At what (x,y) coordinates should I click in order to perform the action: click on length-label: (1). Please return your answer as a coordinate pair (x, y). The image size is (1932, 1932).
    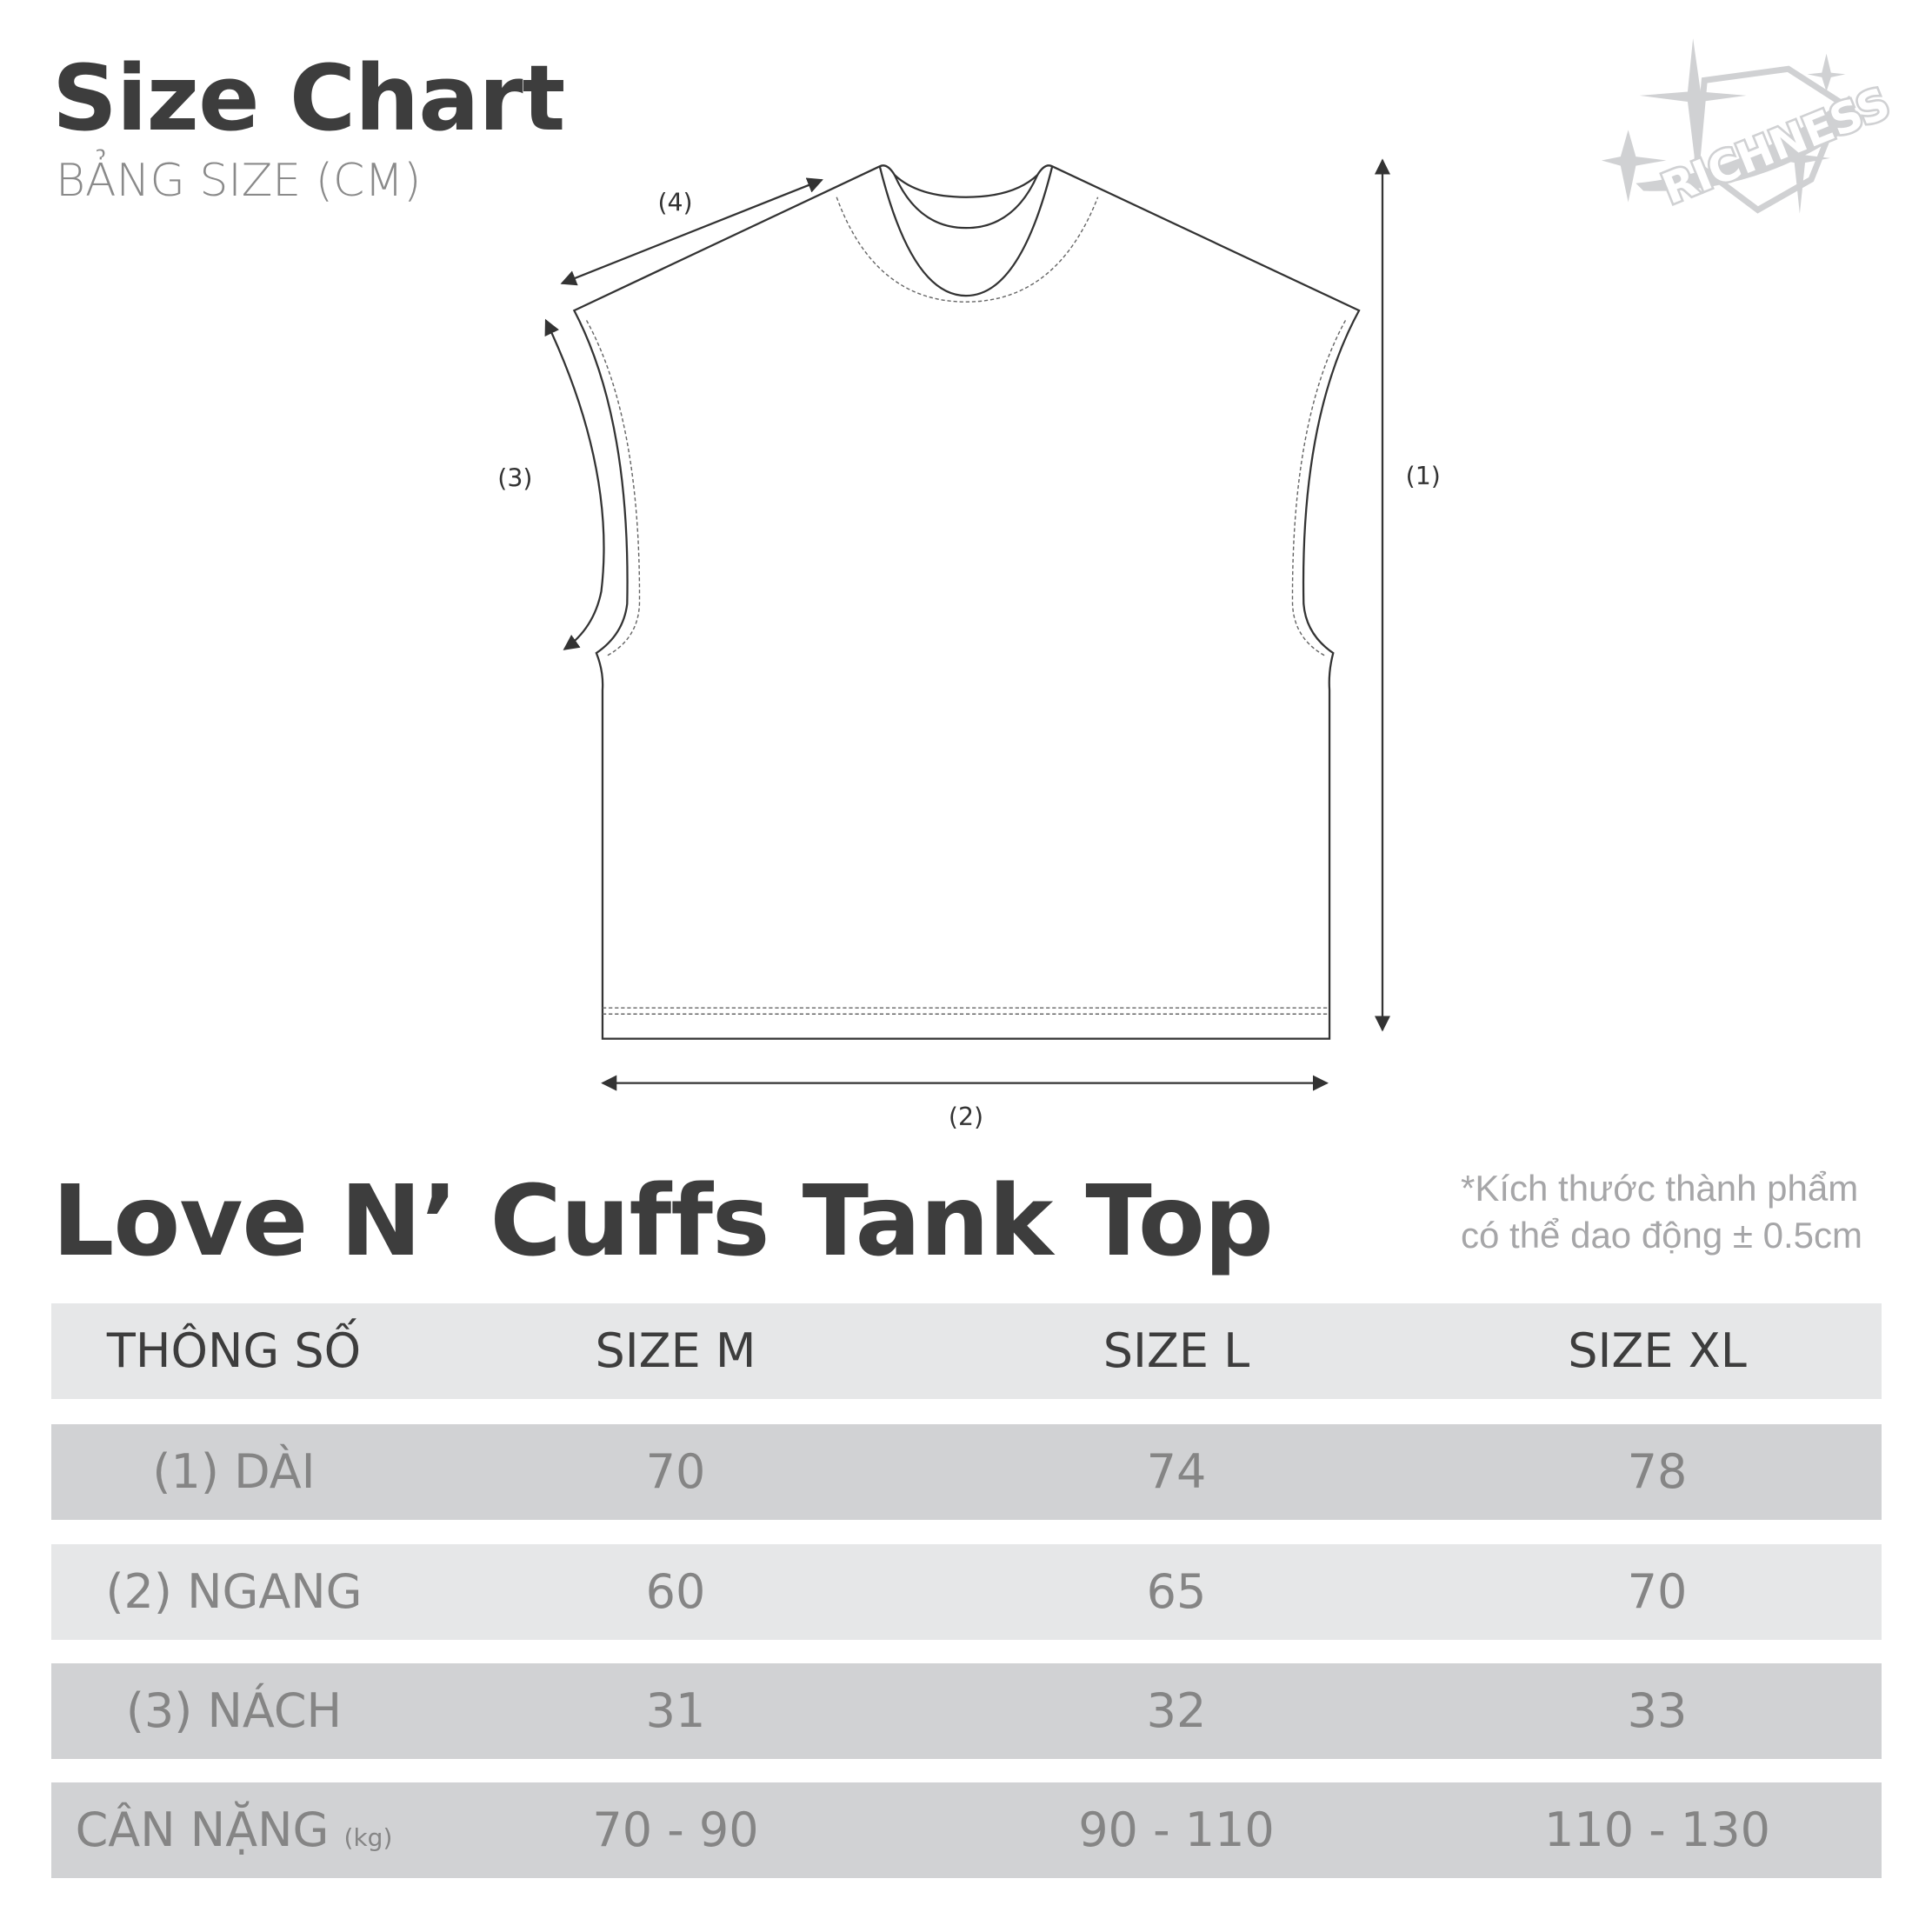
    Looking at the image, I should click on (1423, 476).